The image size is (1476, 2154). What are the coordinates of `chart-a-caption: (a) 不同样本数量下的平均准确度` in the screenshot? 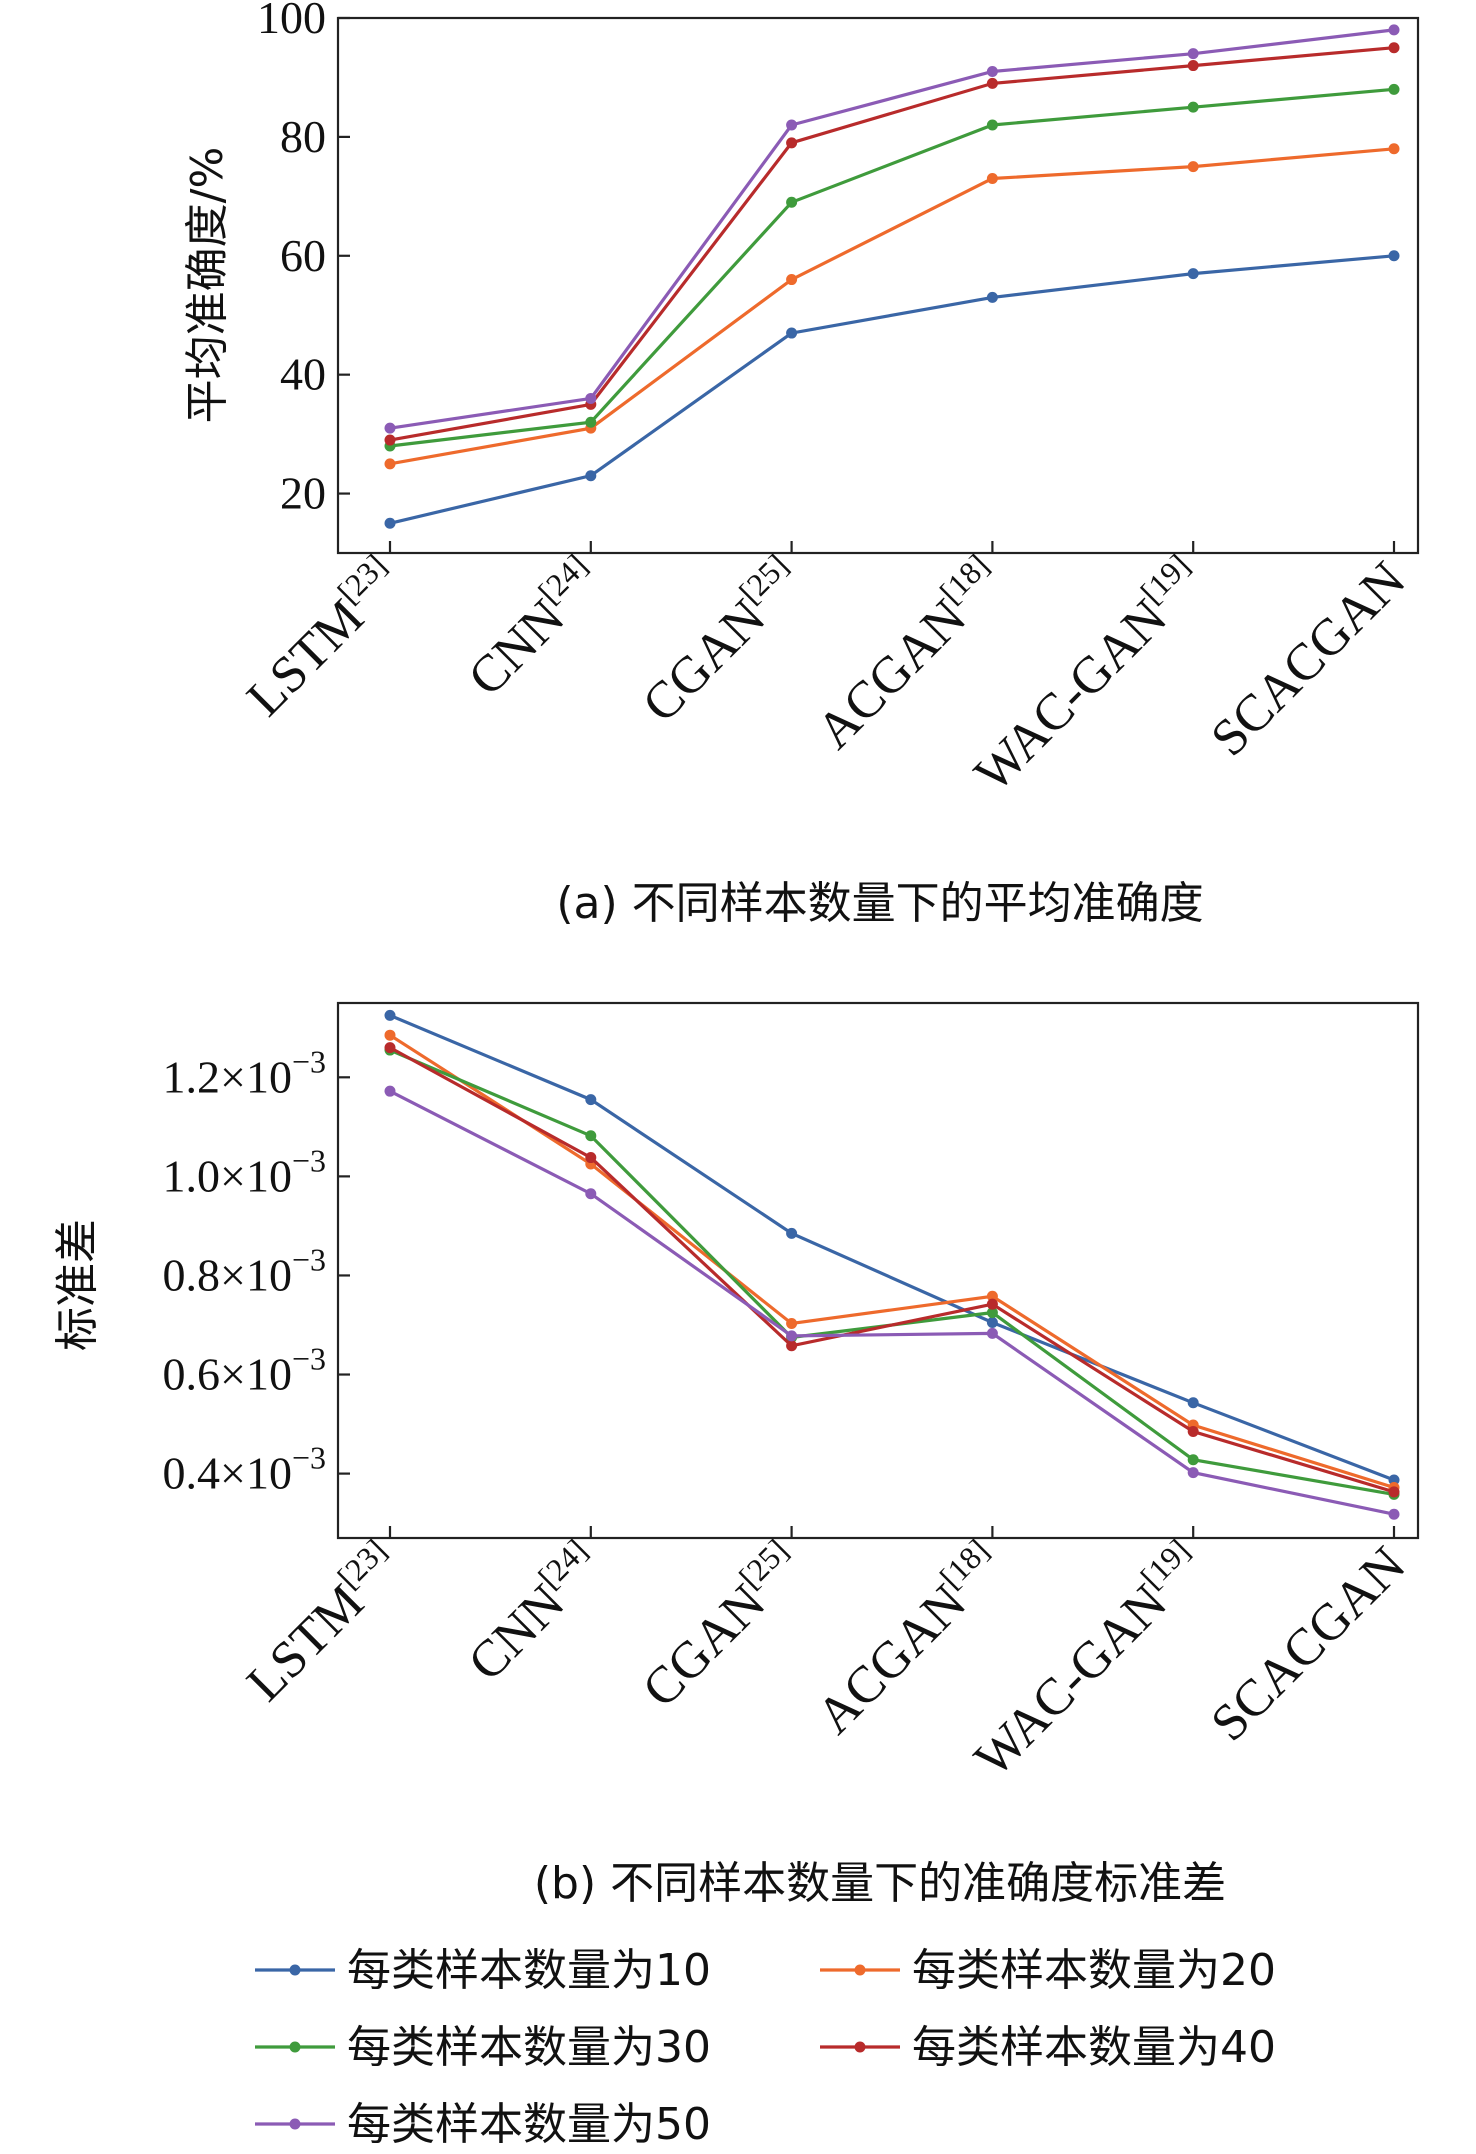 It's located at (879, 903).